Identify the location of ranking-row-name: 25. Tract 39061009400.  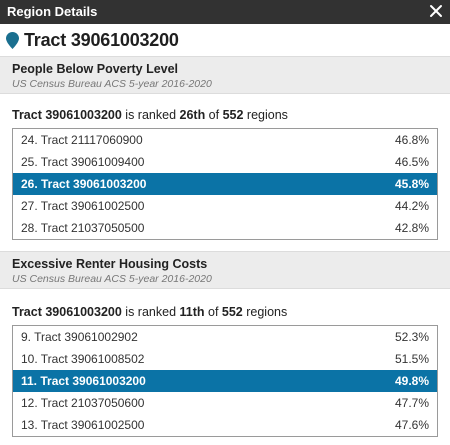
(83, 162).